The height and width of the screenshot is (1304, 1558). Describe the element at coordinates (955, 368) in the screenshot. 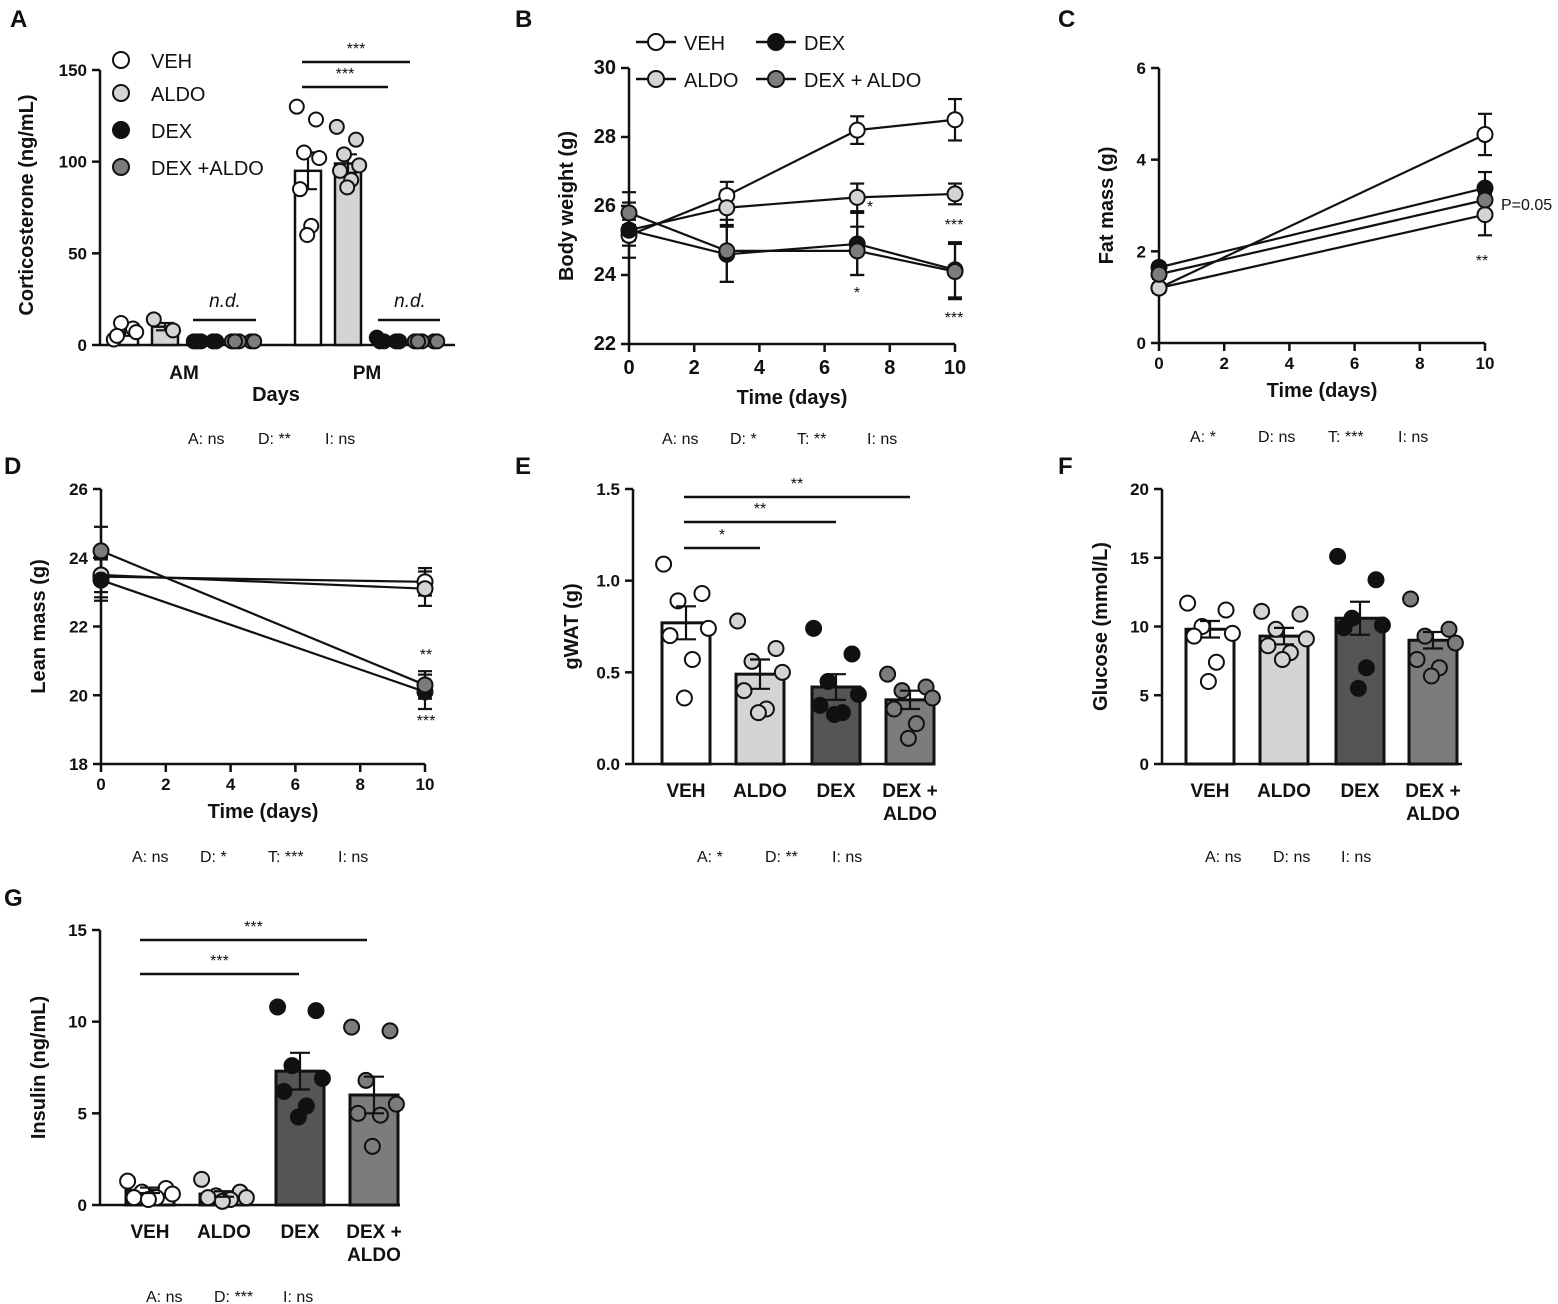

I see `x-tick-label: 10` at that location.